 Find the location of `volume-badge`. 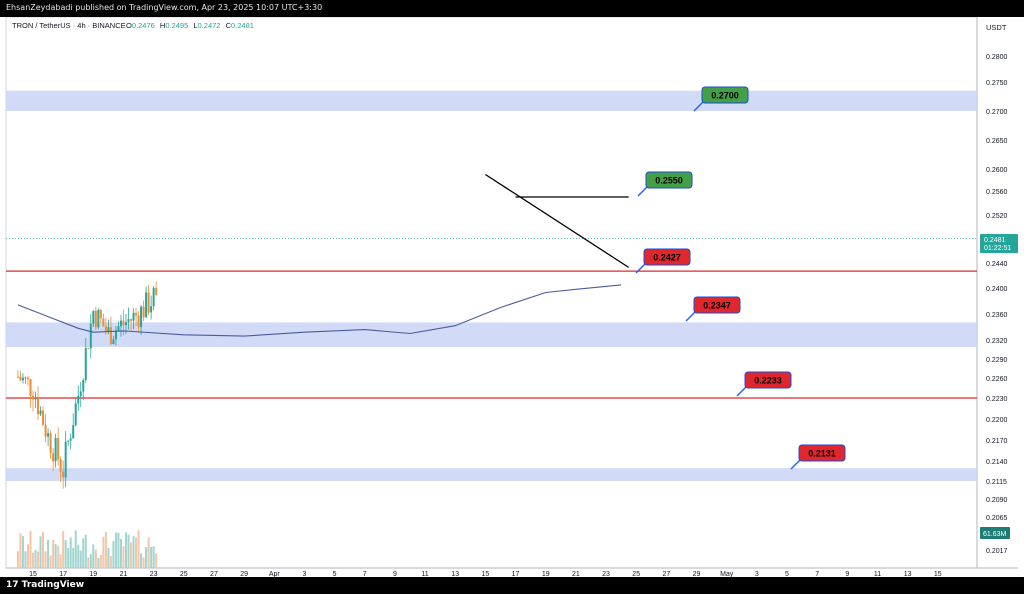

volume-badge is located at coordinates (995, 533).